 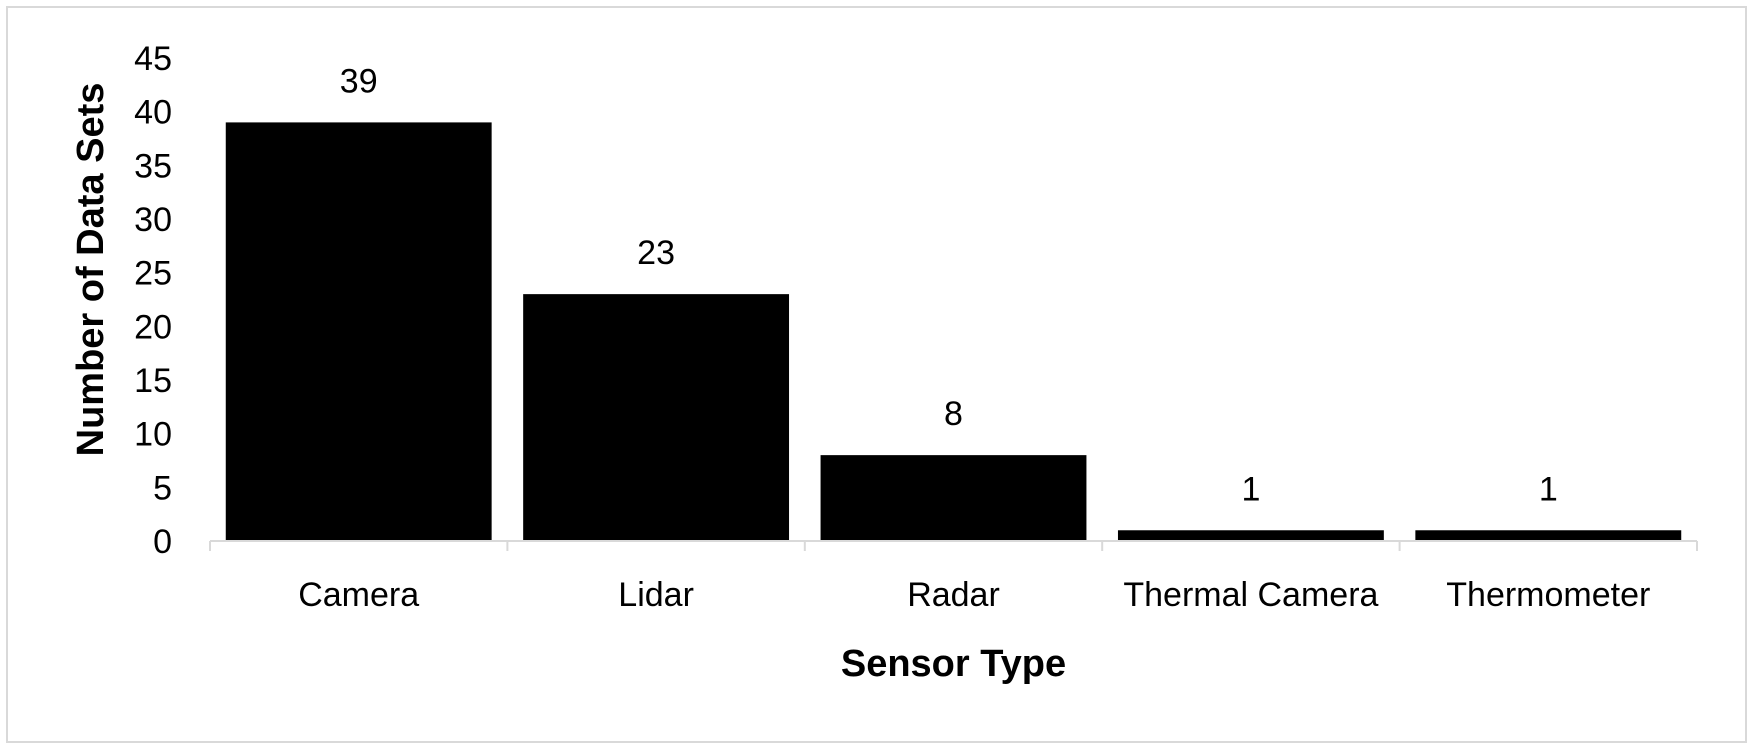 What do you see at coordinates (153, 220) in the screenshot?
I see `y-tick-label: 30` at bounding box center [153, 220].